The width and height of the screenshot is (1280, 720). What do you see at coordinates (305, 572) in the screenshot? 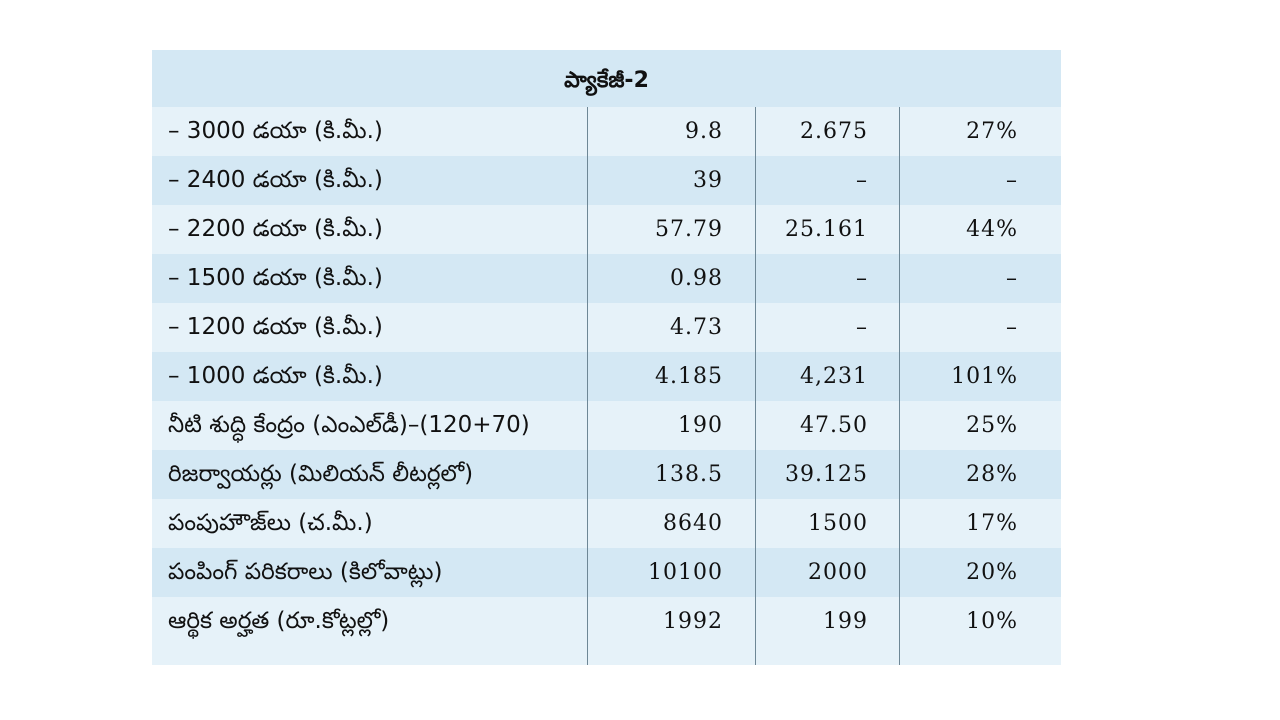
I see `row-label: పంపింగ్ పరికరాలు (కిలోవాట్లు)` at bounding box center [305, 572].